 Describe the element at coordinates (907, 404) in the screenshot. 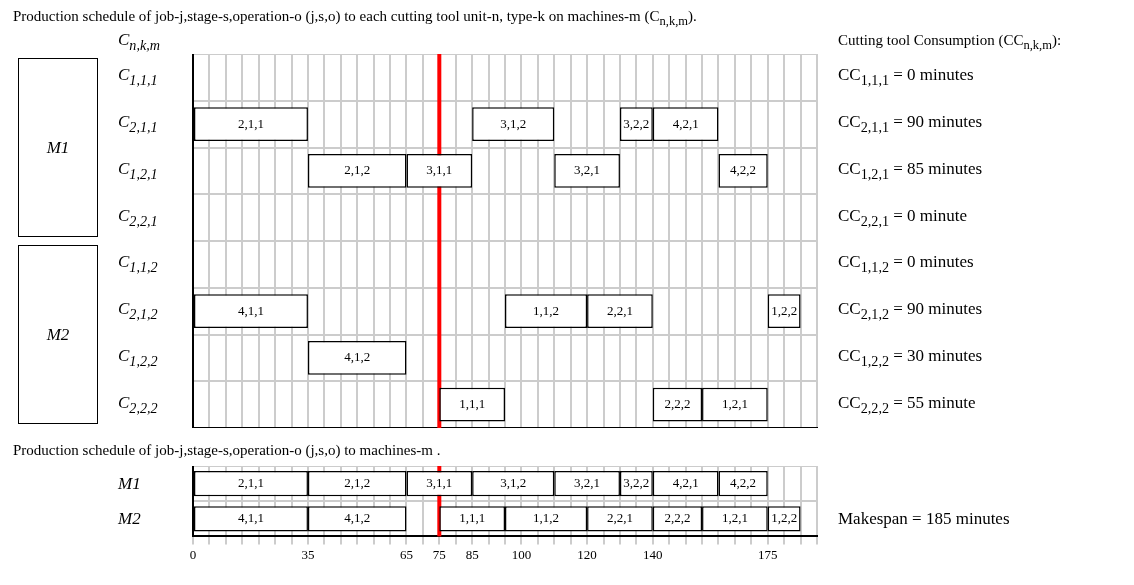

I see `text: CC$_{2,2,2}$ = 55 minute` at that location.